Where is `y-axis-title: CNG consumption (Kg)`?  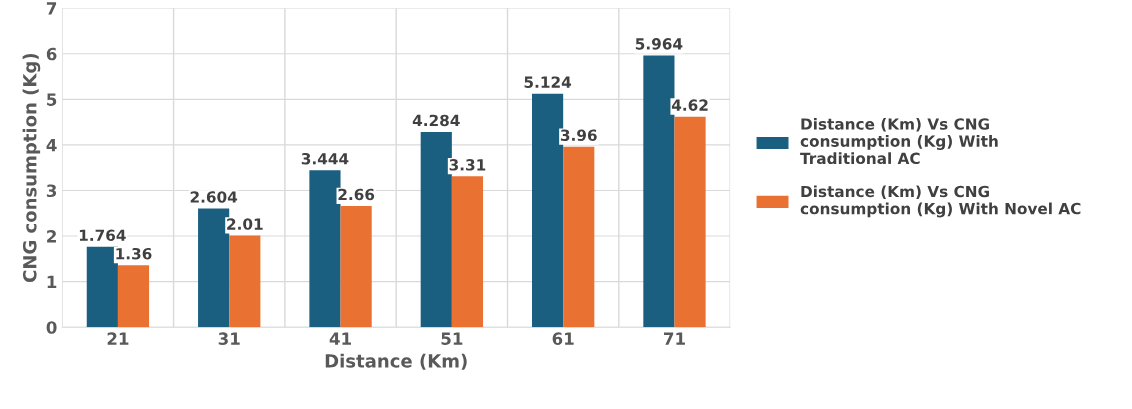
y-axis-title: CNG consumption (Kg) is located at coordinates (31, 168).